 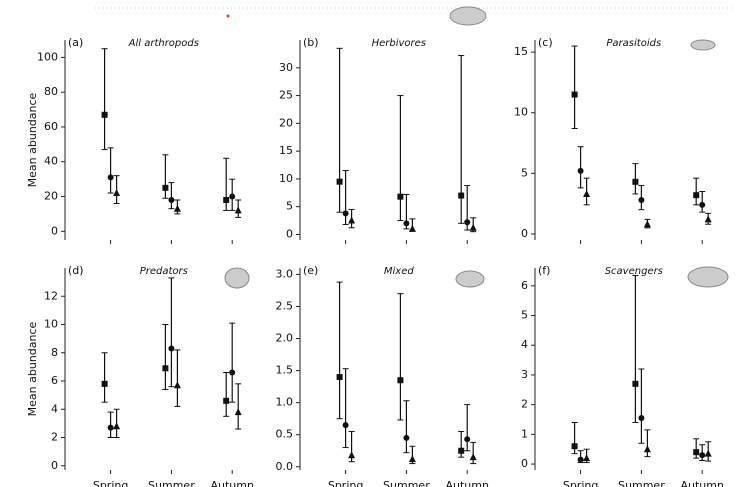 What do you see at coordinates (544, 270) in the screenshot?
I see `panel-label: (f)` at bounding box center [544, 270].